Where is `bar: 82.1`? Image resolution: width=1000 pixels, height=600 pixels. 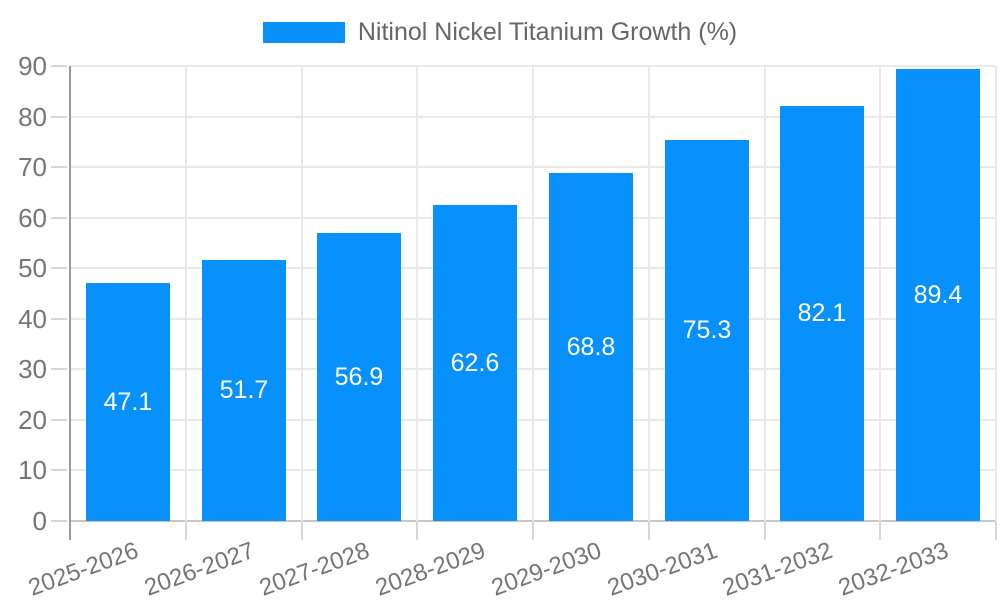
bar: 82.1 is located at coordinates (822, 313).